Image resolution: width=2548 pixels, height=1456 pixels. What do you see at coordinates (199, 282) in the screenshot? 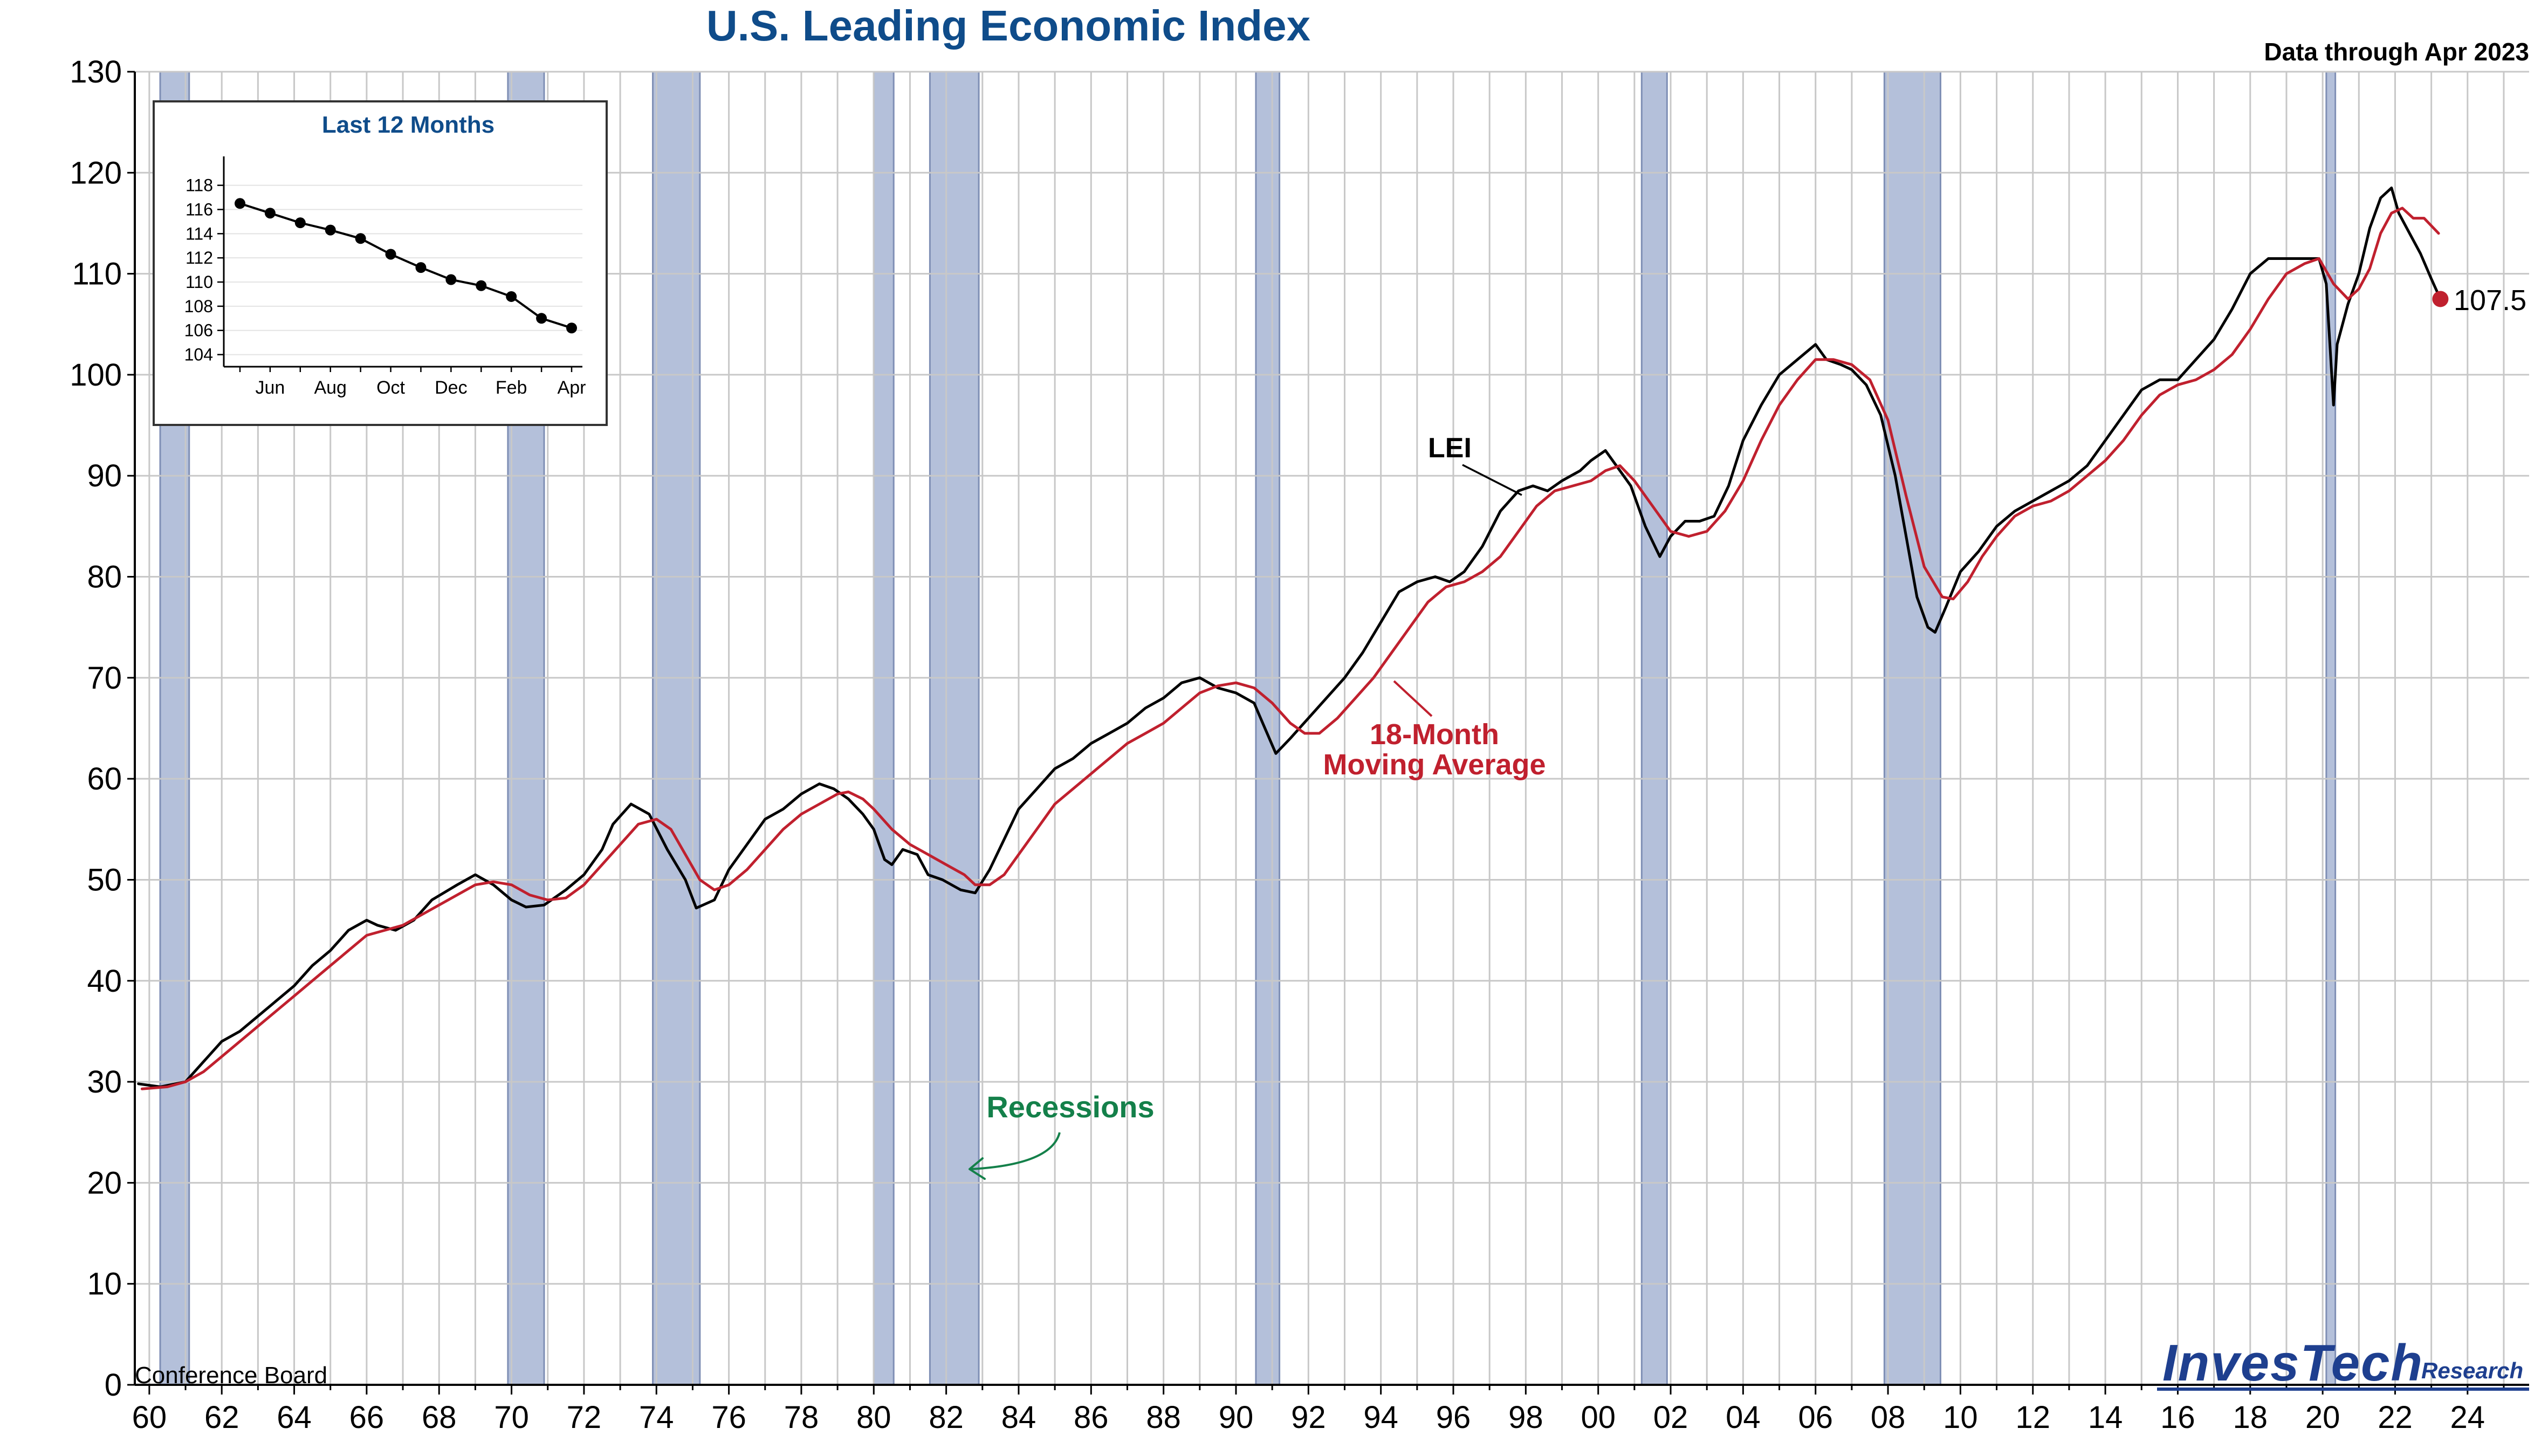
I see `inset-y-tick-label: 110` at bounding box center [199, 282].